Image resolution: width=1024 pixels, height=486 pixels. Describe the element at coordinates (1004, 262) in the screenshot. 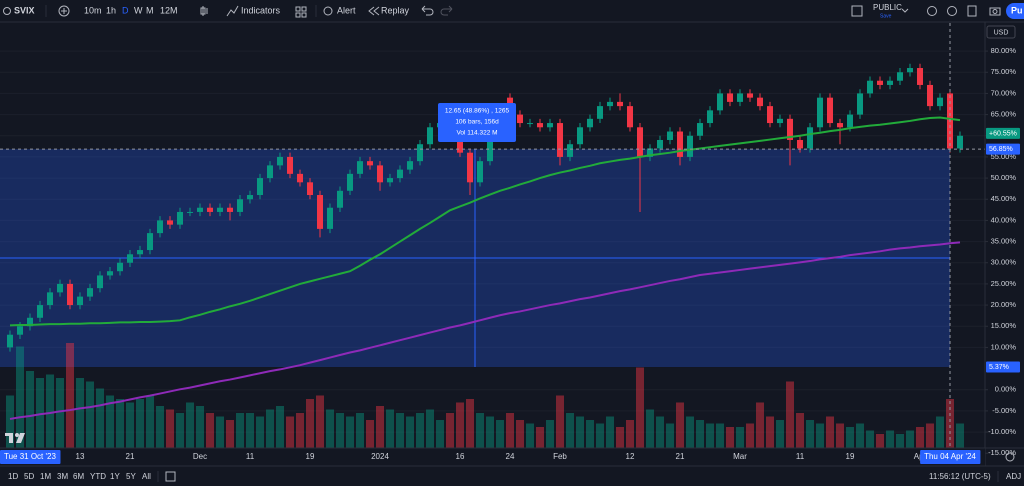

I see `y-tick-label: 30.00%` at that location.